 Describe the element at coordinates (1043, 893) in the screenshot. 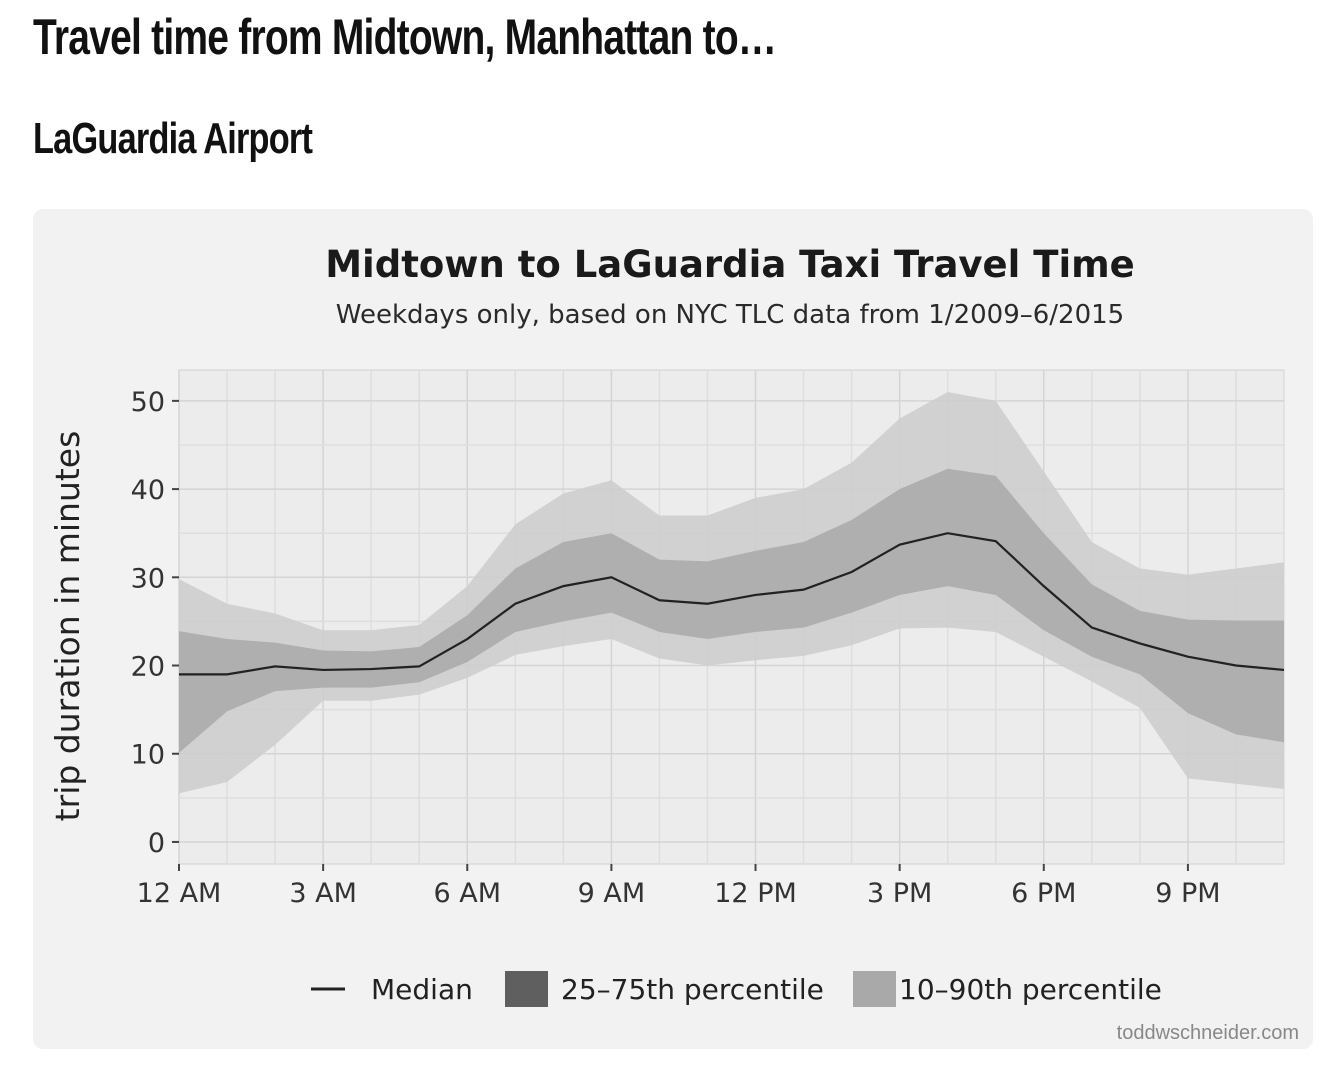

I see `x-tick-label: 6 PM` at that location.